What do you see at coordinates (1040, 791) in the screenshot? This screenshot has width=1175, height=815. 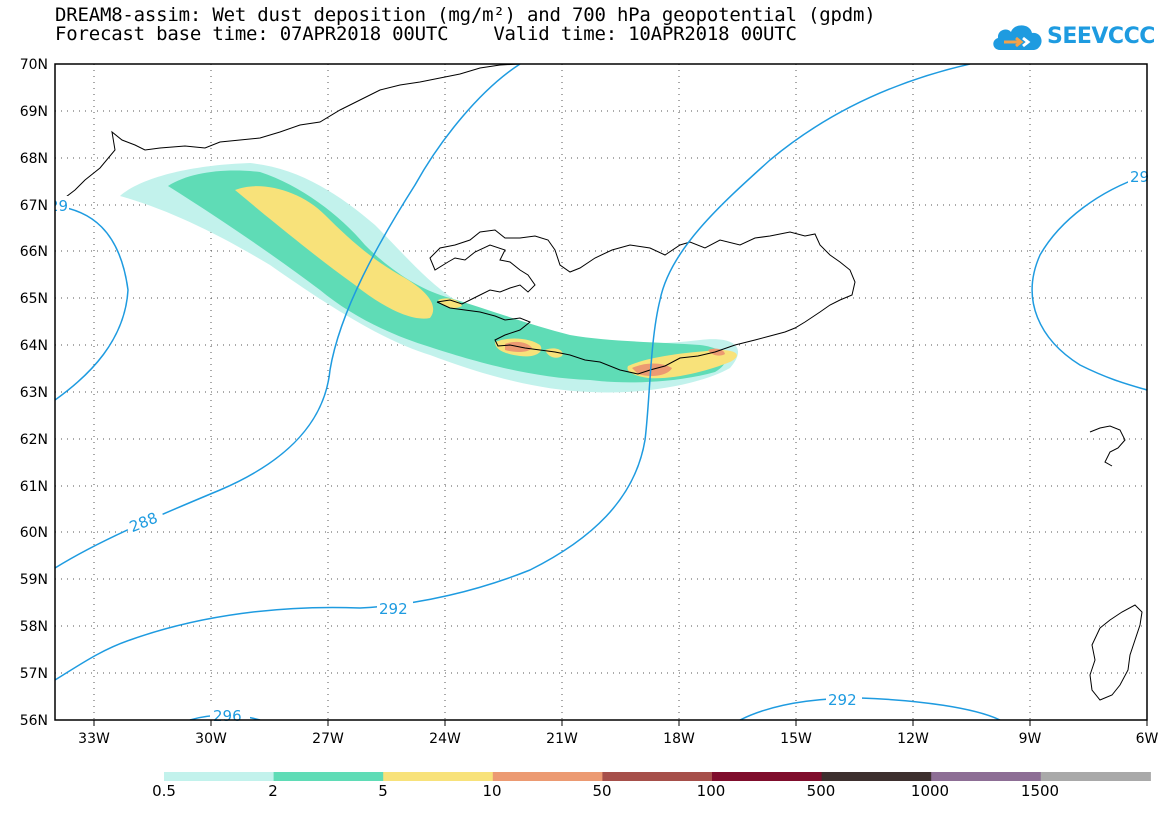 I see `legend-label: 1500` at bounding box center [1040, 791].